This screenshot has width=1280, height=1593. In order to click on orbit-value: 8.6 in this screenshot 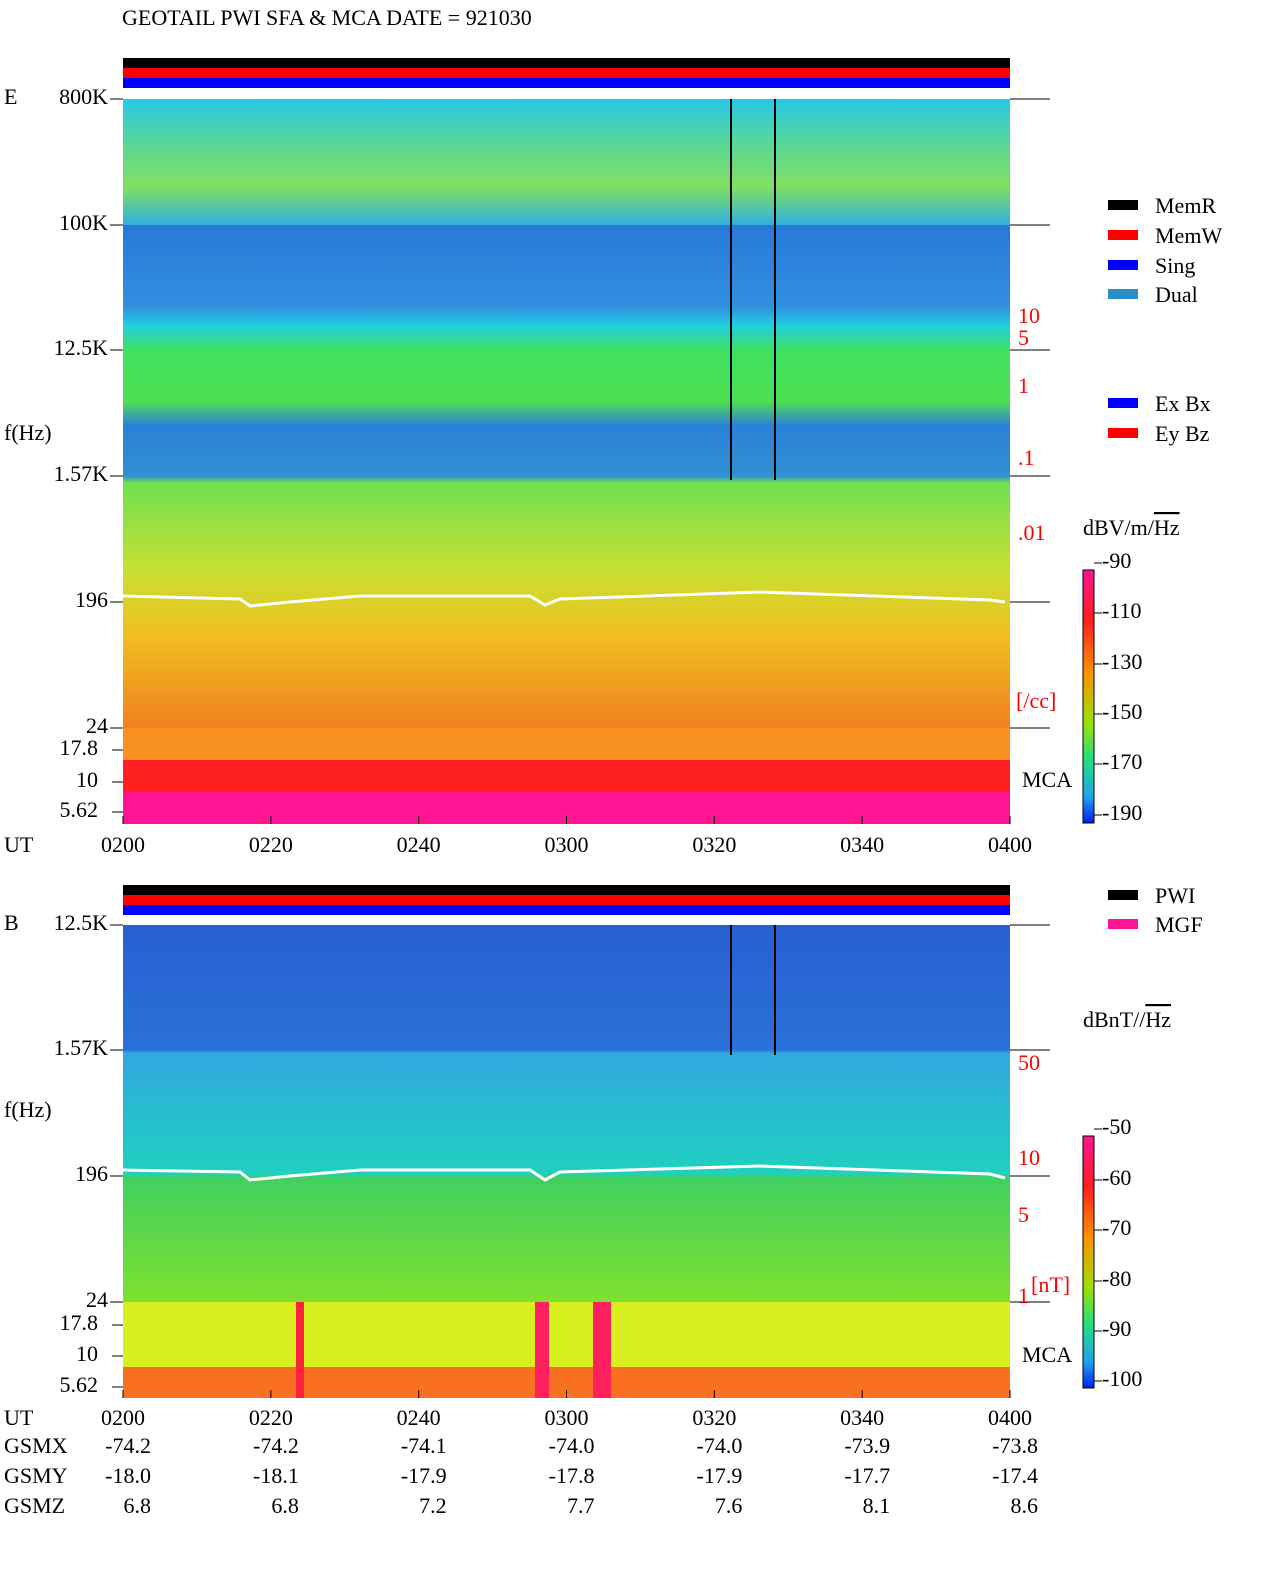, I will do `click(1025, 1505)`.